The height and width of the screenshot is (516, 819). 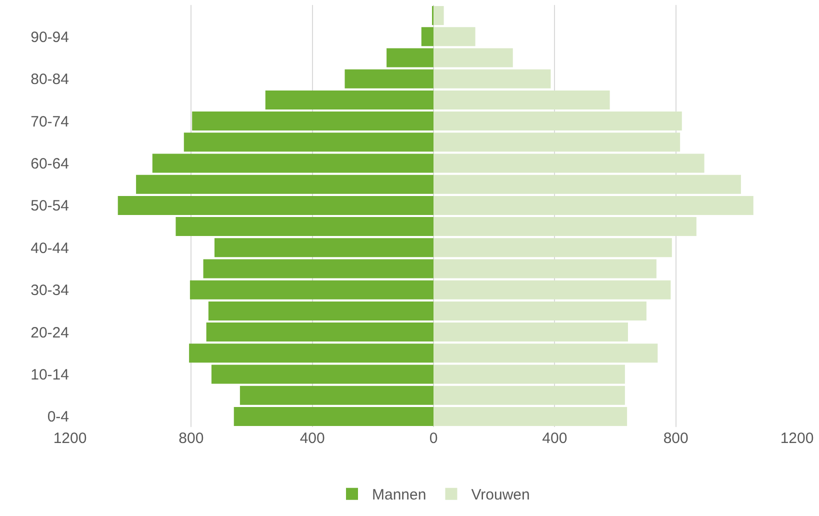 I want to click on y-tick-label: 20-24, so click(x=49, y=333).